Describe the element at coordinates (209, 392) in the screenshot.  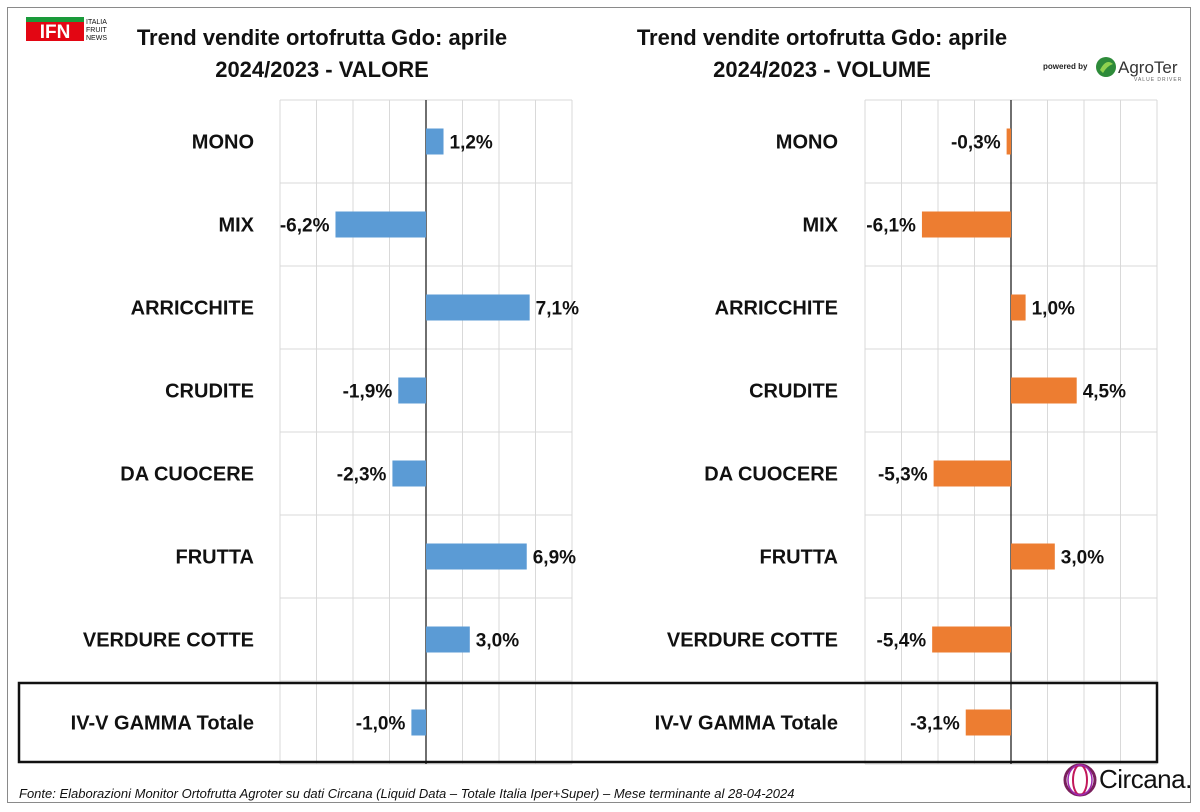
I see `valore-category-label-3: CRUDITE` at that location.